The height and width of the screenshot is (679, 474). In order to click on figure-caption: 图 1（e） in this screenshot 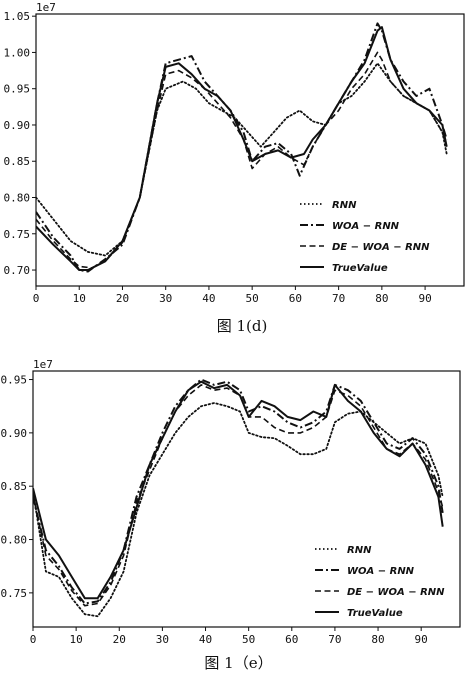, I will do `click(238, 663)`.